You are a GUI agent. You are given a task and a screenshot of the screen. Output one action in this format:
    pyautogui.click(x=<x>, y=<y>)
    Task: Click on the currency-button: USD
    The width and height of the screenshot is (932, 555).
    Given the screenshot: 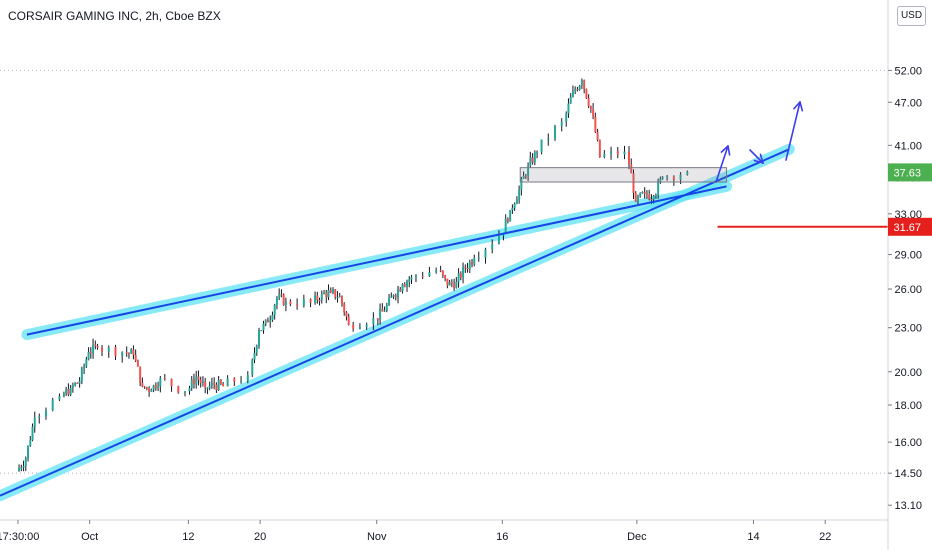 What is the action you would take?
    pyautogui.click(x=911, y=16)
    